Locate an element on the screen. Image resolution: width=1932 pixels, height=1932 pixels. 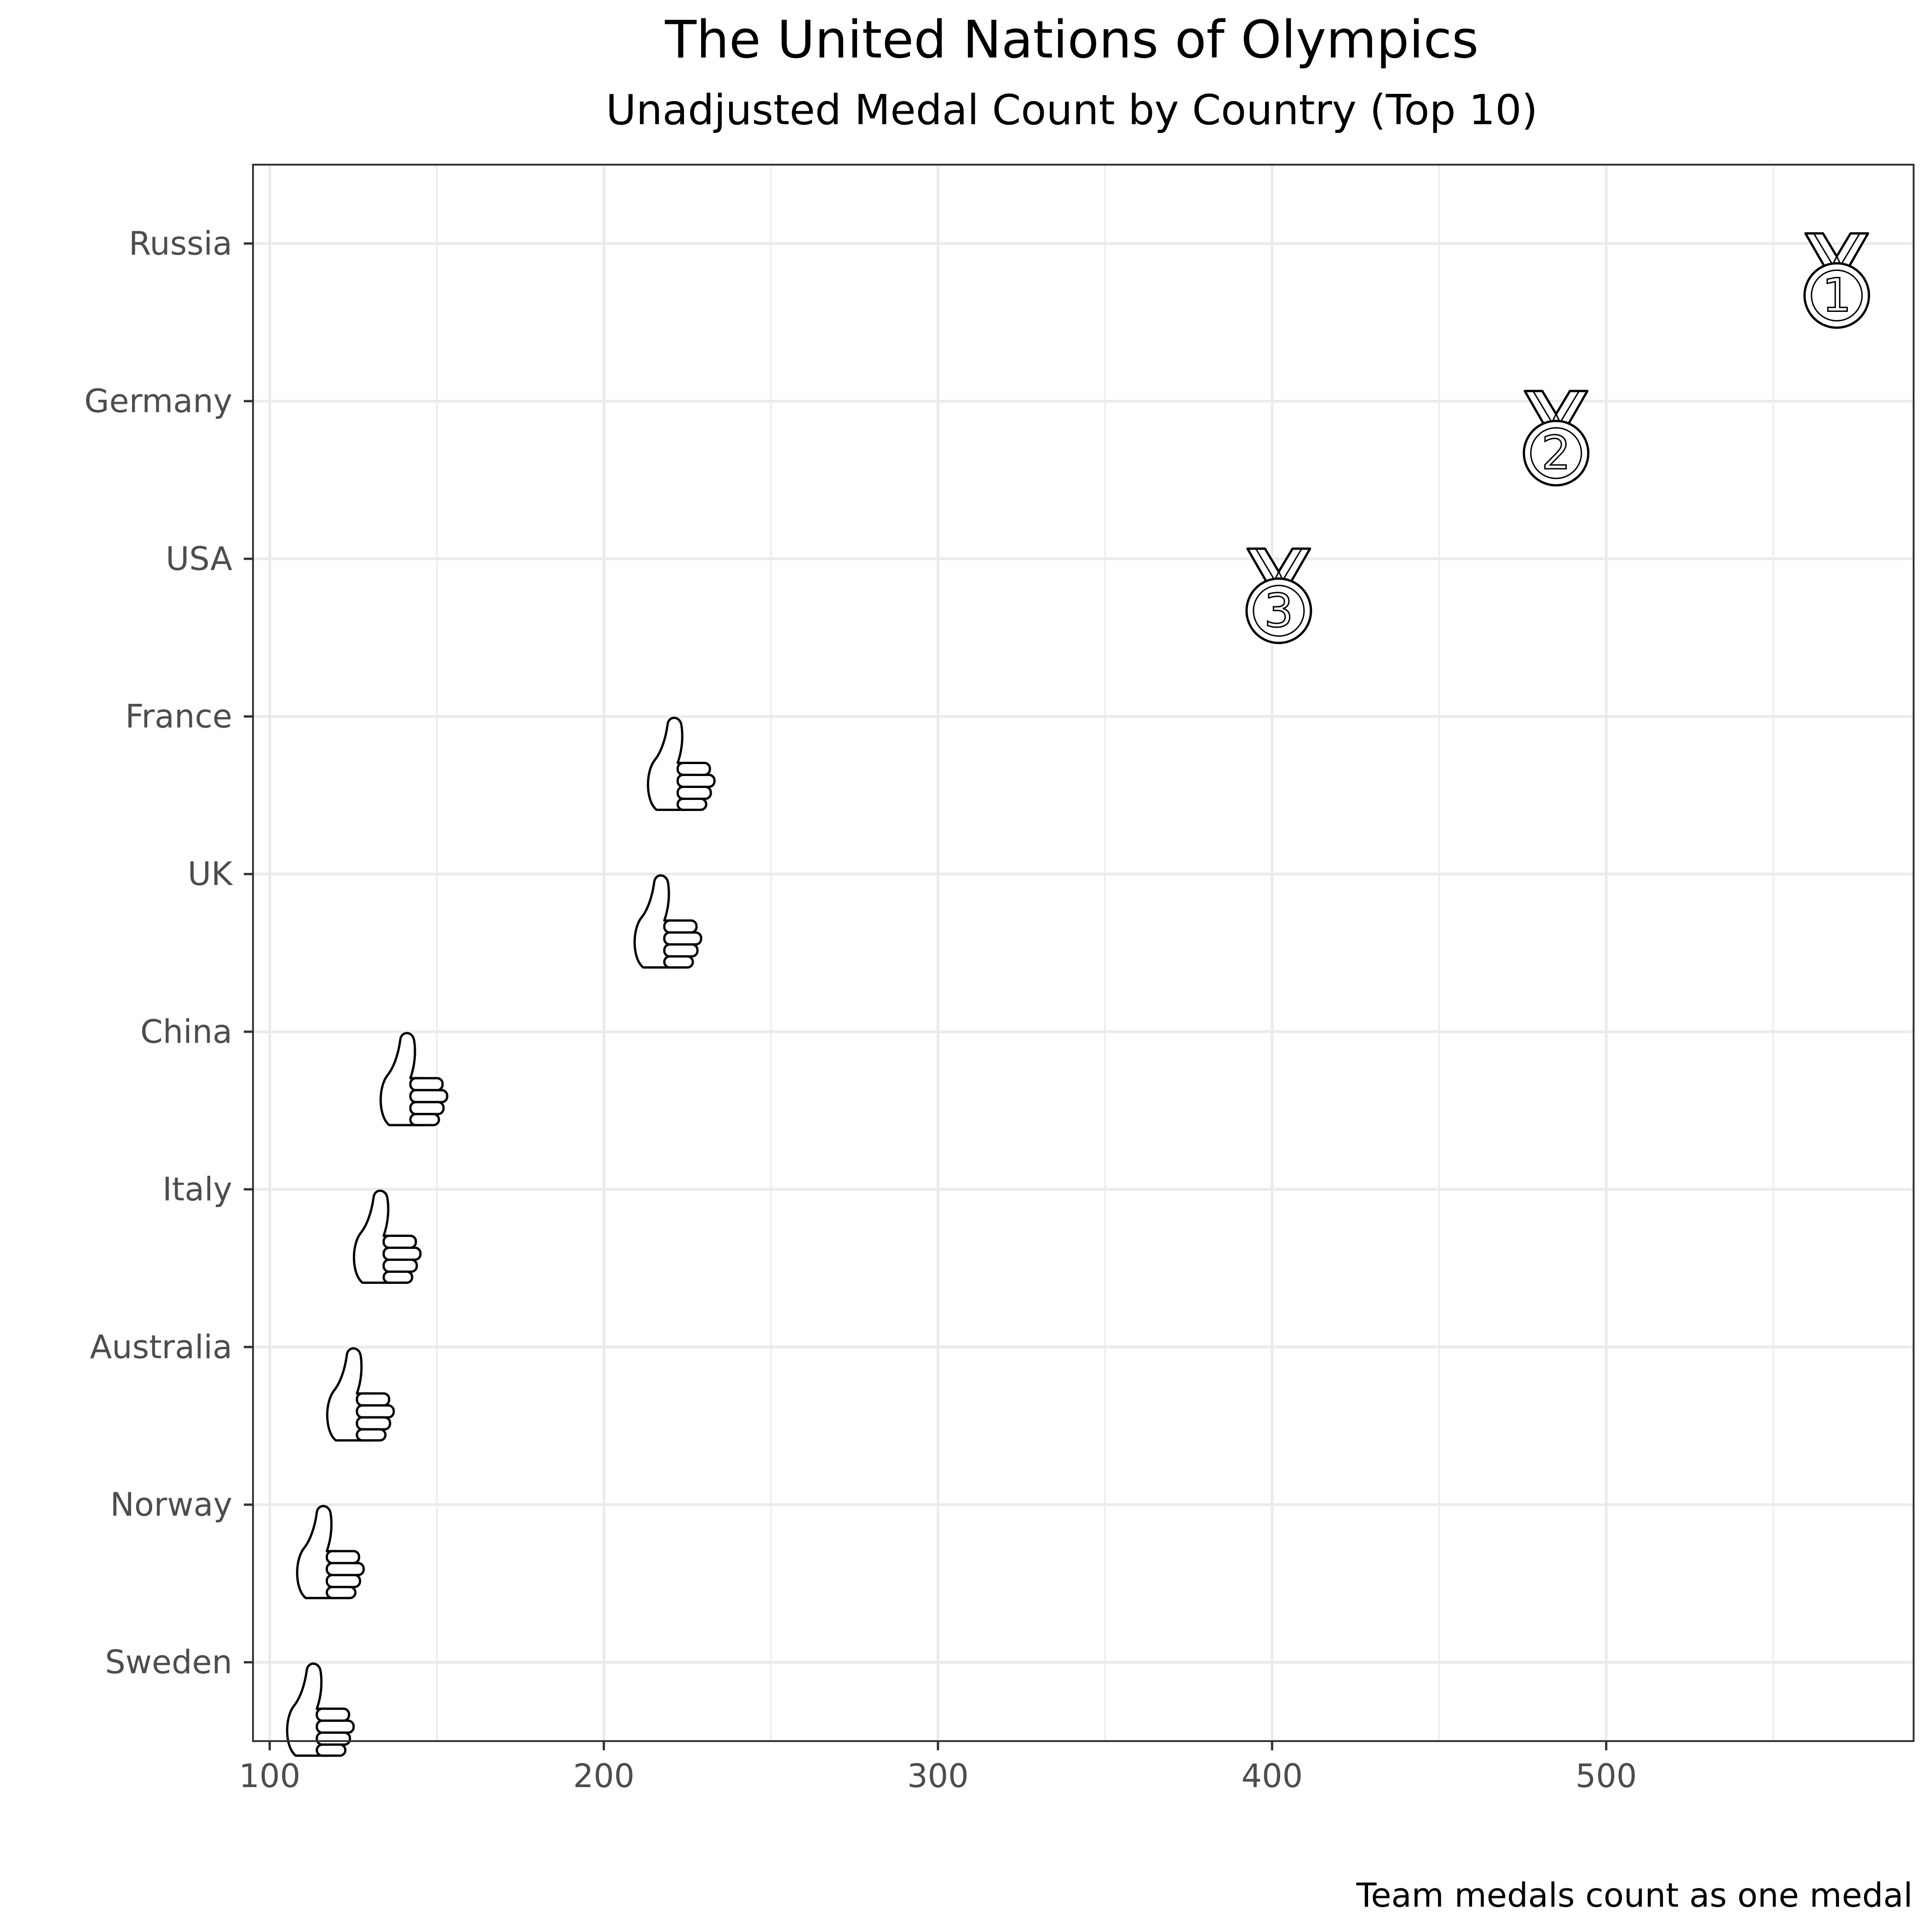
y-tick-label: Germany is located at coordinates (158, 401).